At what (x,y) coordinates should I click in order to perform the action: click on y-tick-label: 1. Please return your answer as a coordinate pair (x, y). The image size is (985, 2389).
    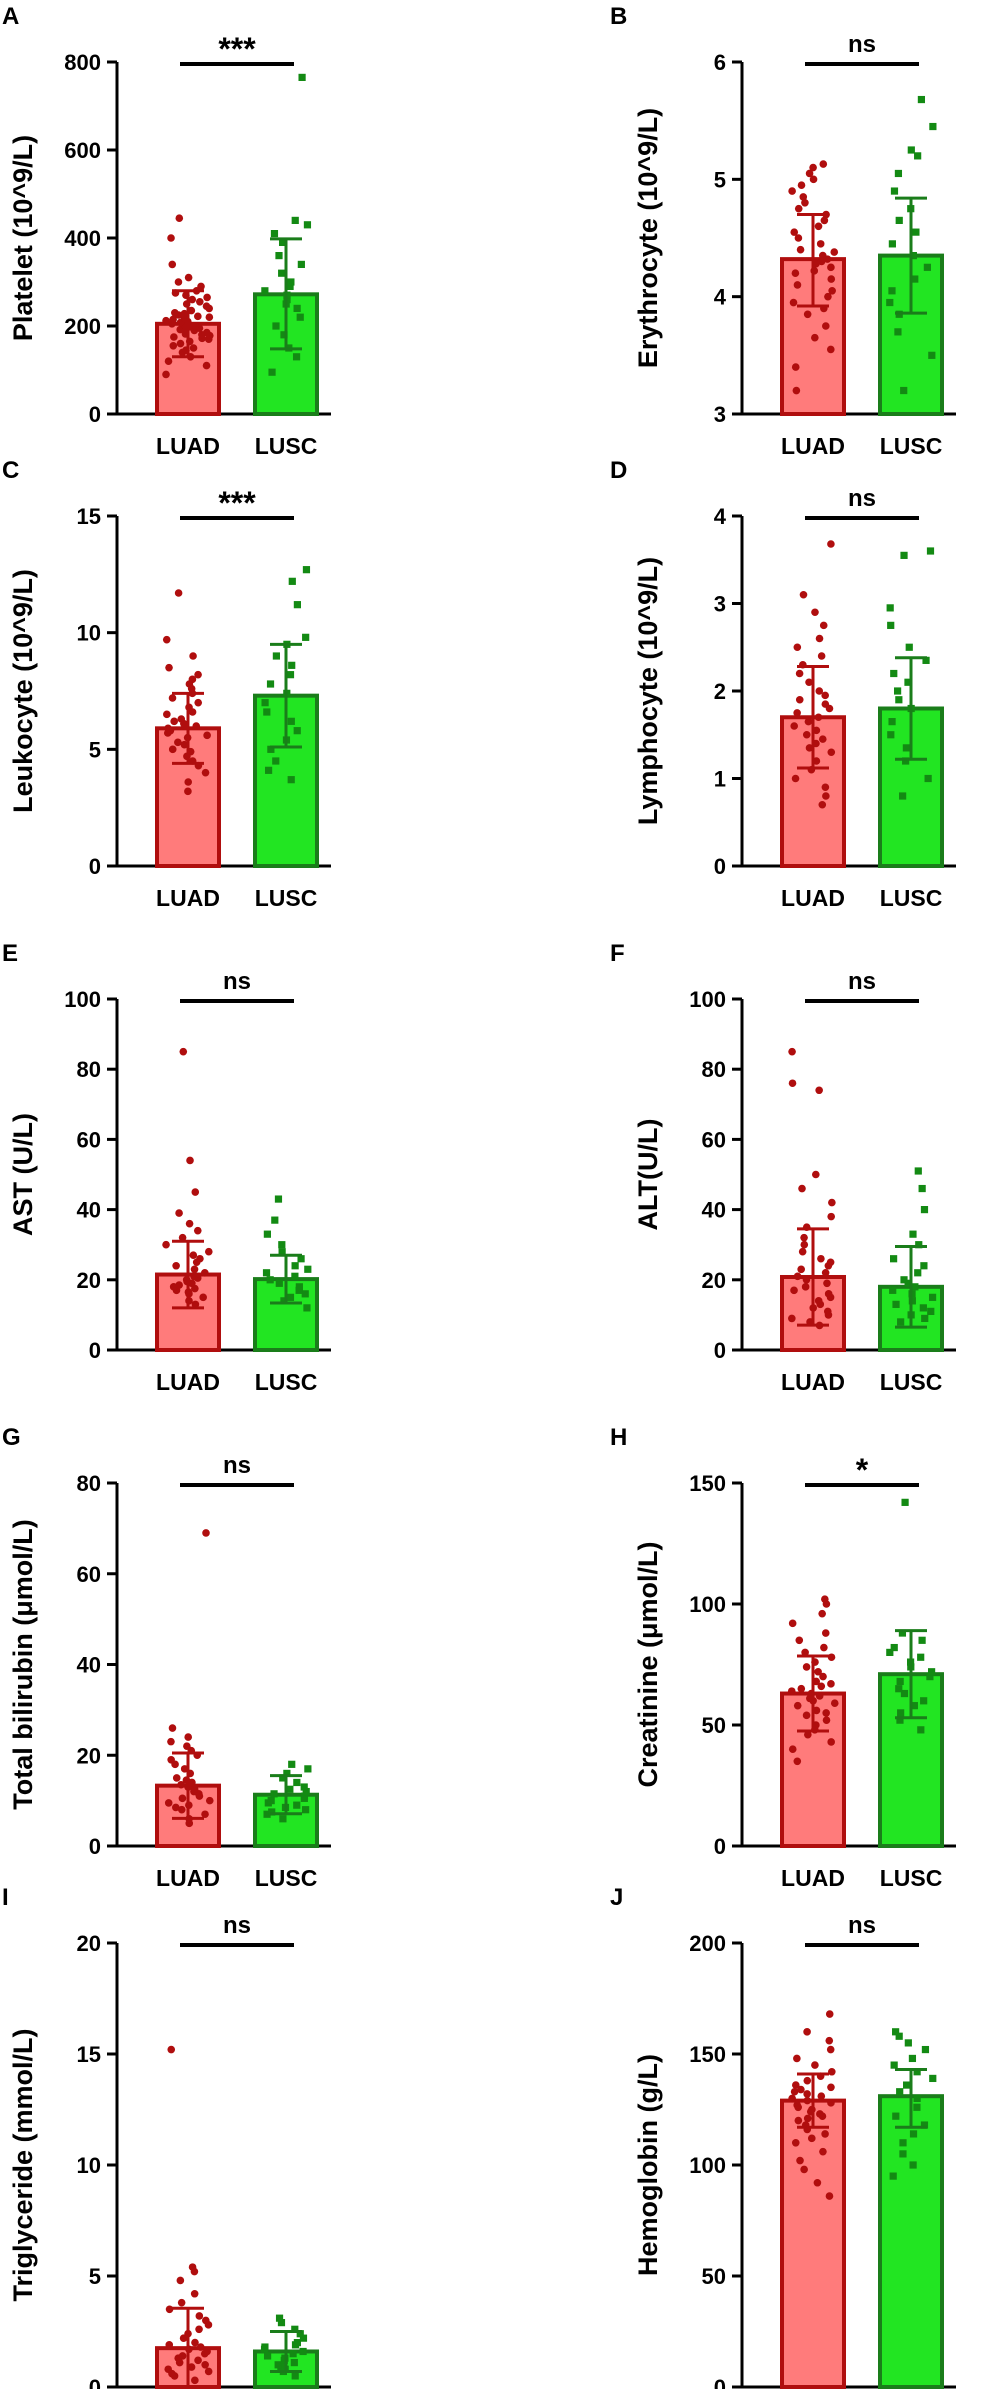
    Looking at the image, I should click on (720, 779).